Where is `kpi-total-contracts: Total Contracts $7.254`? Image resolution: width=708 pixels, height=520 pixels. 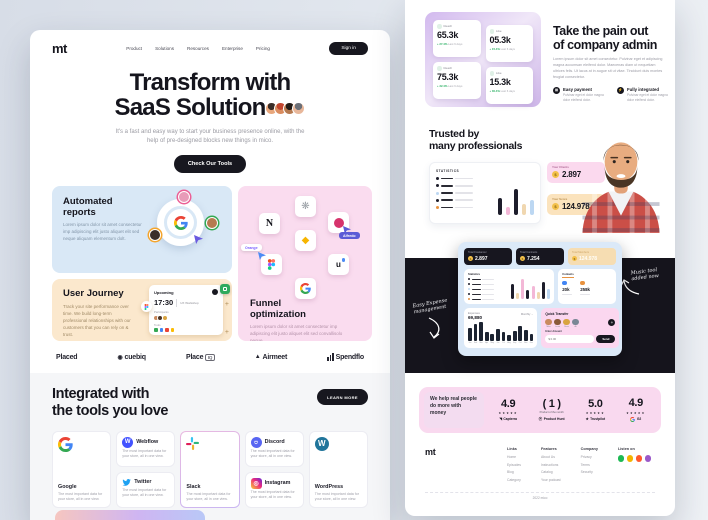 kpi-total-contracts: Total Contracts $7.254 is located at coordinates (540, 256).